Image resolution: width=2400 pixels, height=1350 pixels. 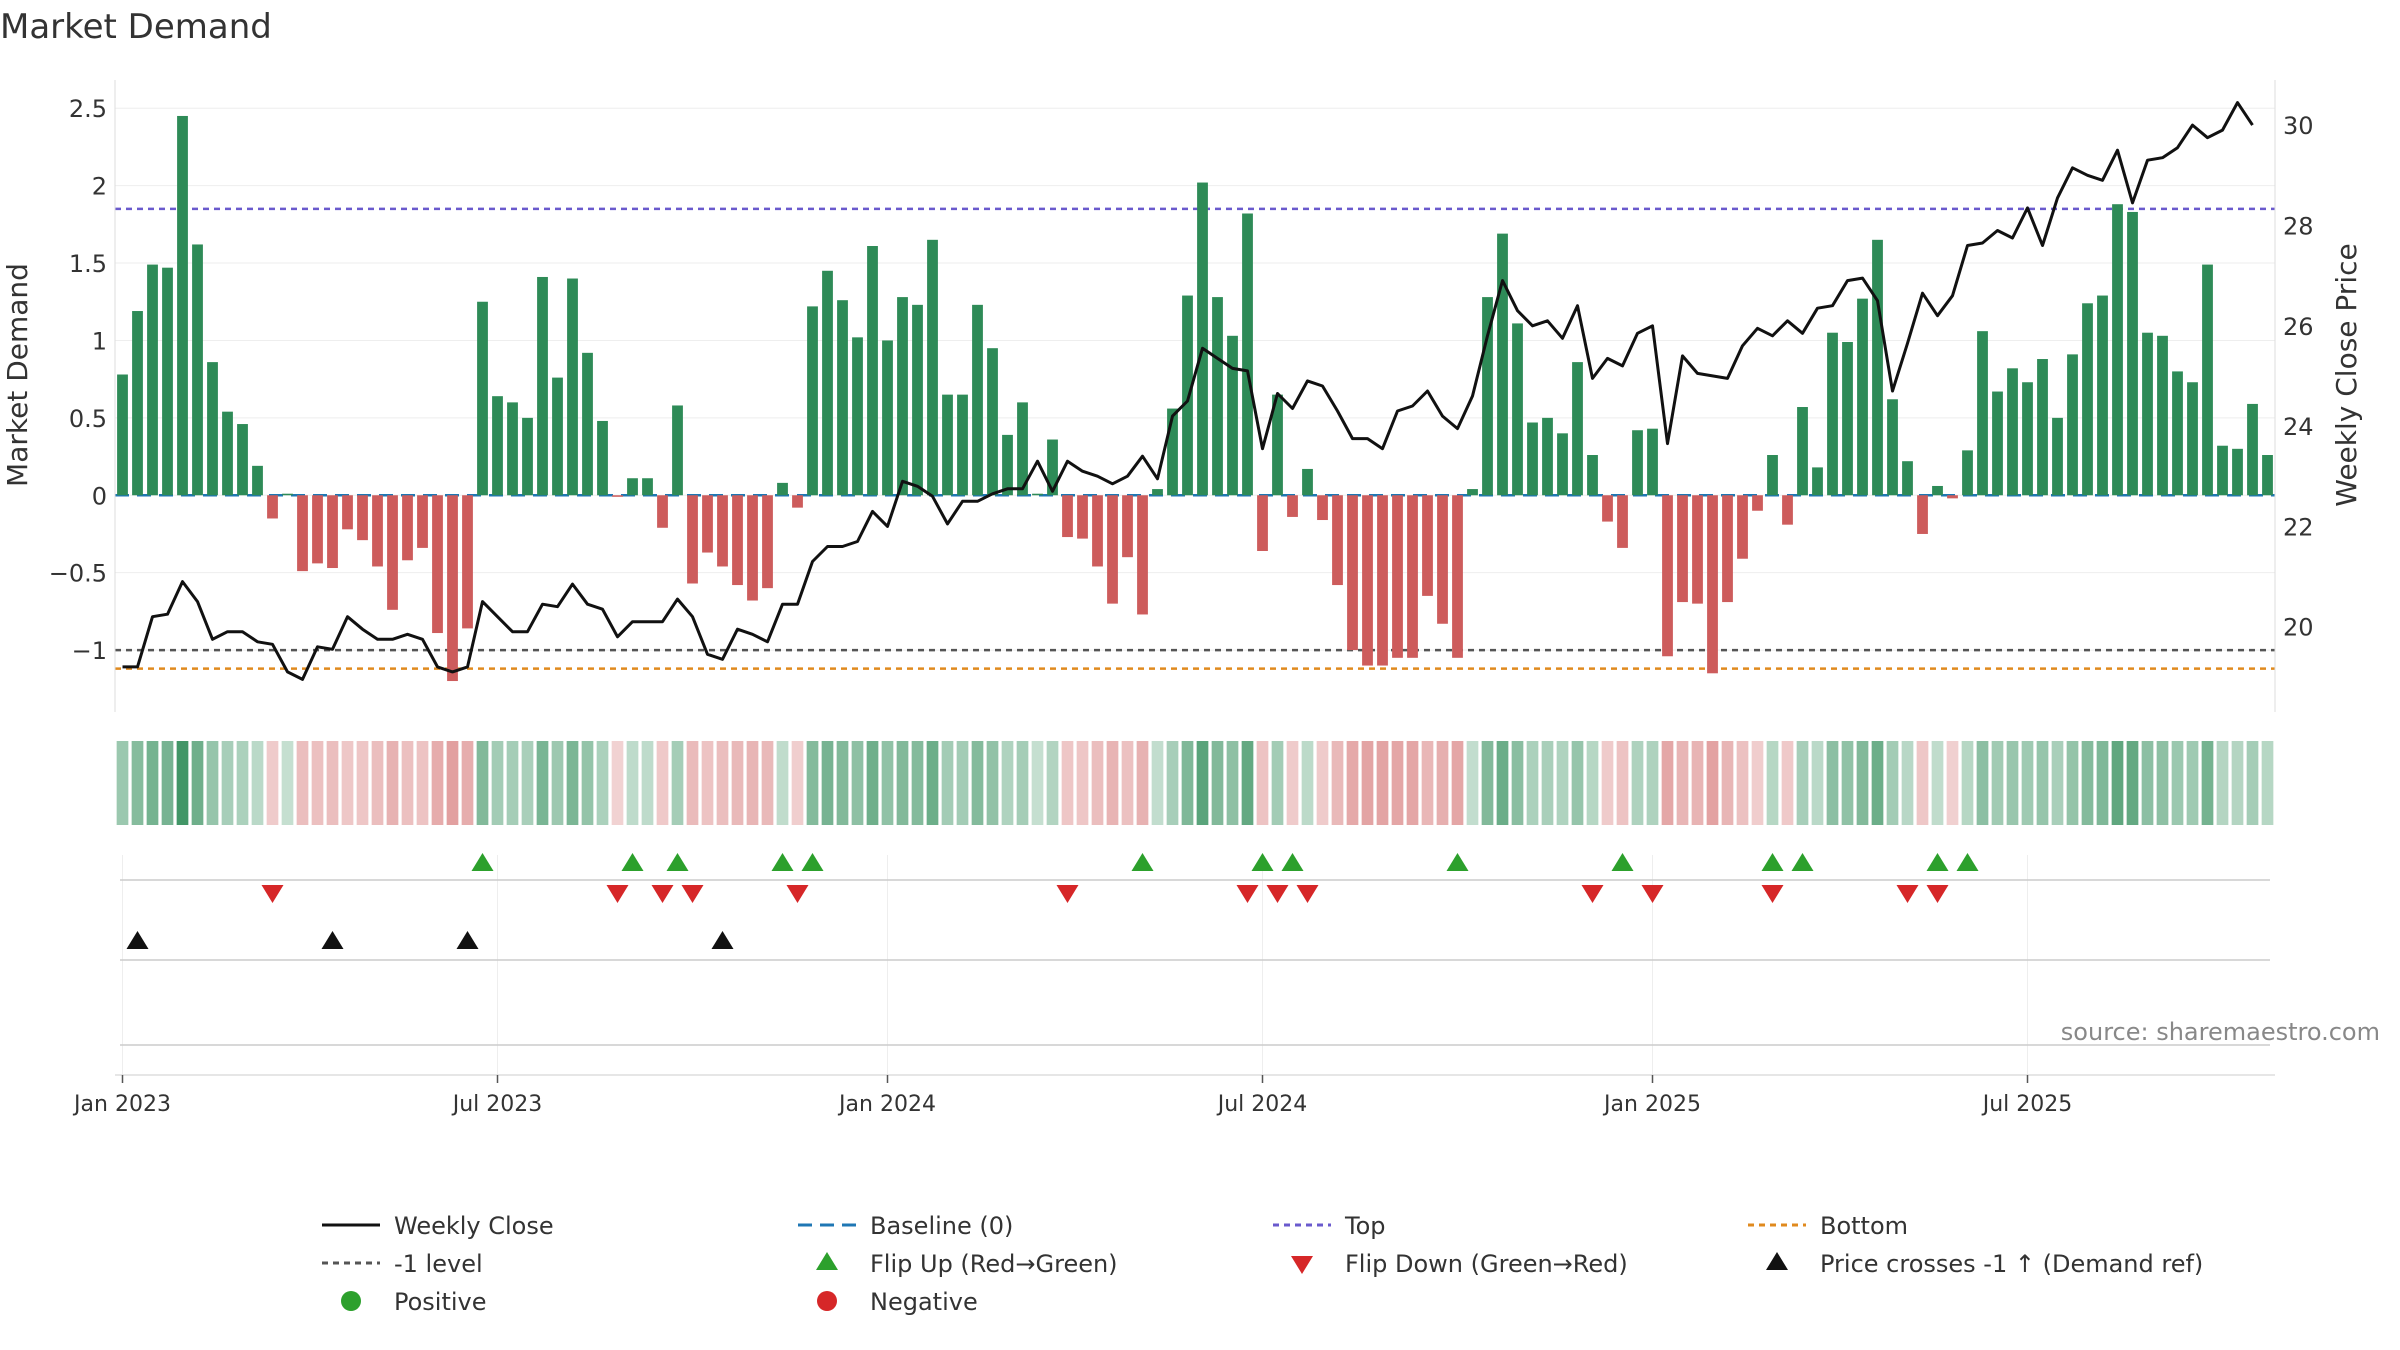 I want to click on legend-swatch-negative, so click(x=827, y=1301).